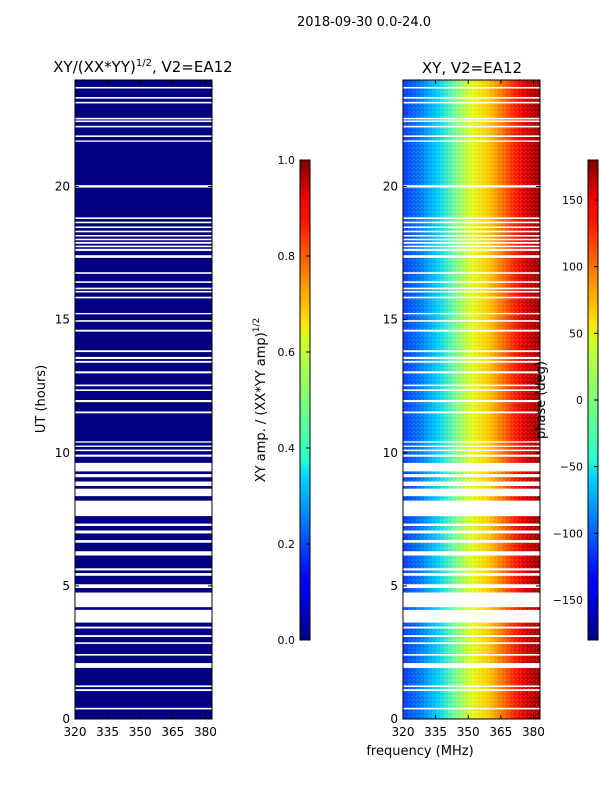 The height and width of the screenshot is (800, 600). What do you see at coordinates (75, 732) in the screenshot?
I see `amp-x-tick-label: 320` at bounding box center [75, 732].